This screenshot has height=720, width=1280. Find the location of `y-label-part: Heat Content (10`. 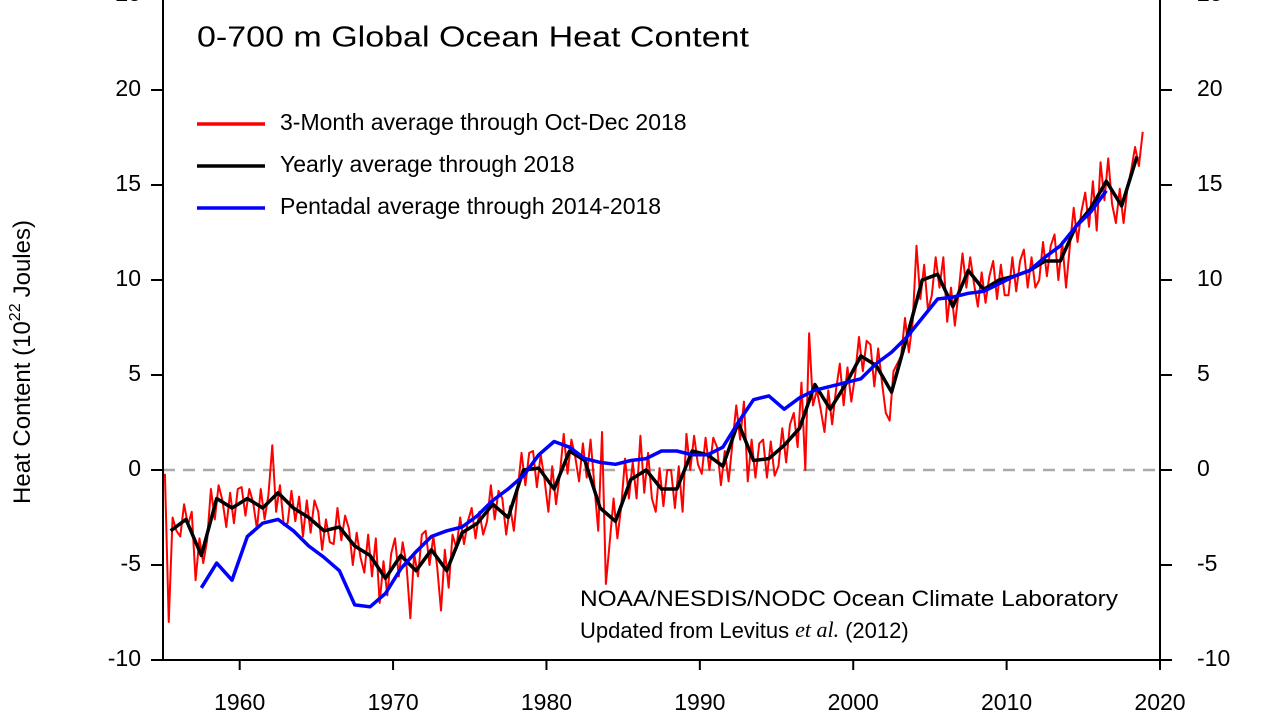

y-label-part: Heat Content (10 is located at coordinates (22, 412).